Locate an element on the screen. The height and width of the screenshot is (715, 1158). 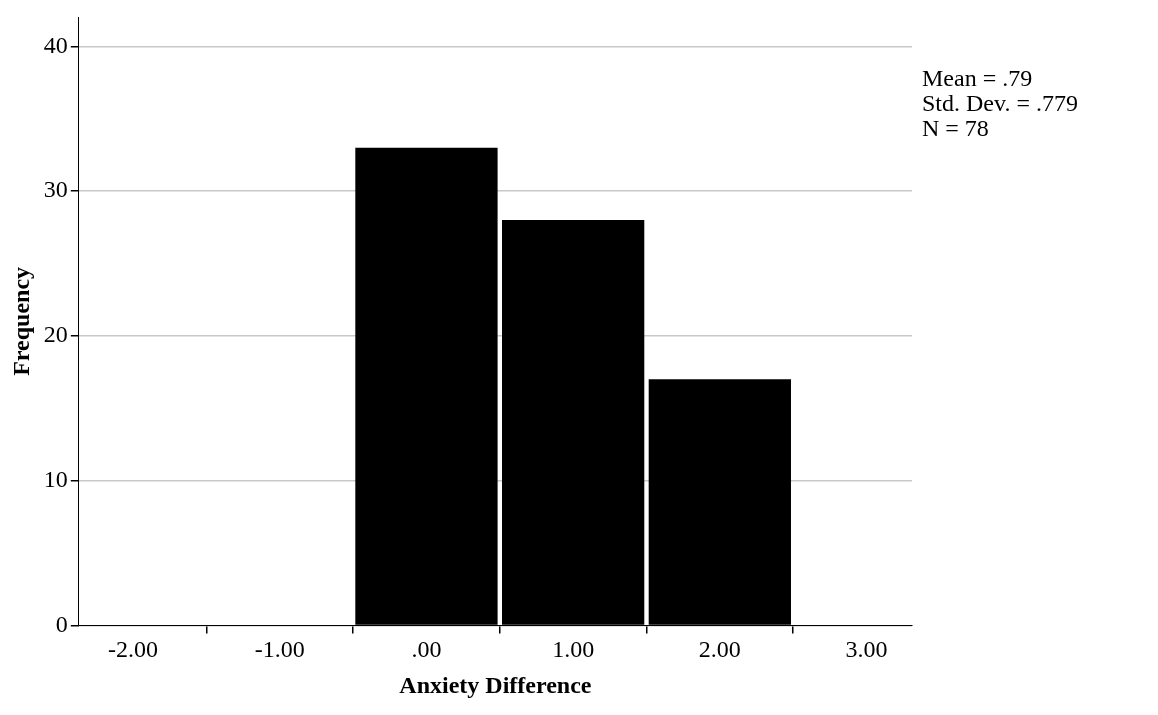
x-tick-label: 2.00 is located at coordinates (719, 649).